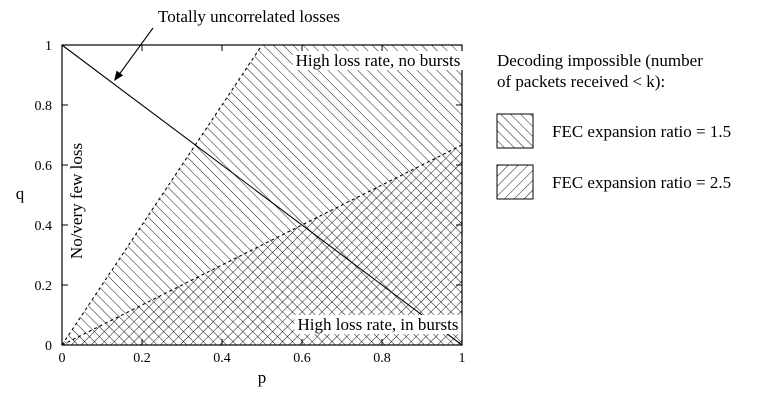 The image size is (762, 395). Describe the element at coordinates (581, 81) in the screenshot. I see `legend-title-line: of packets received < k):` at that location.